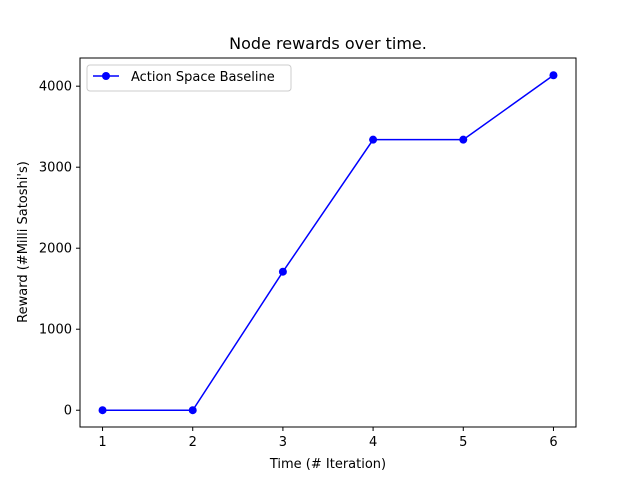 The width and height of the screenshot is (640, 484). I want to click on x-axis-label: Time (# Iteration), so click(327, 464).